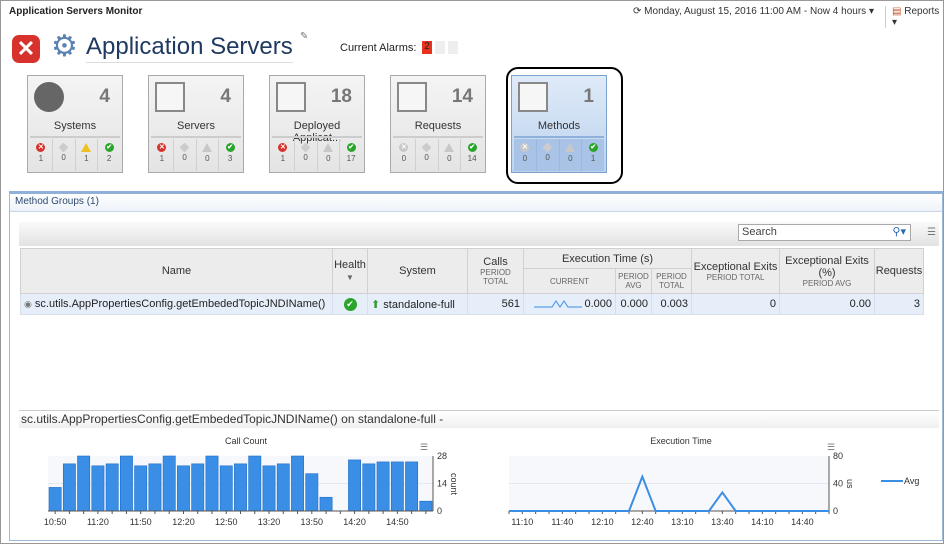 This screenshot has width=944, height=544. Describe the element at coordinates (722, 522) in the screenshot. I see `x-tick-label: 13:40` at that location.